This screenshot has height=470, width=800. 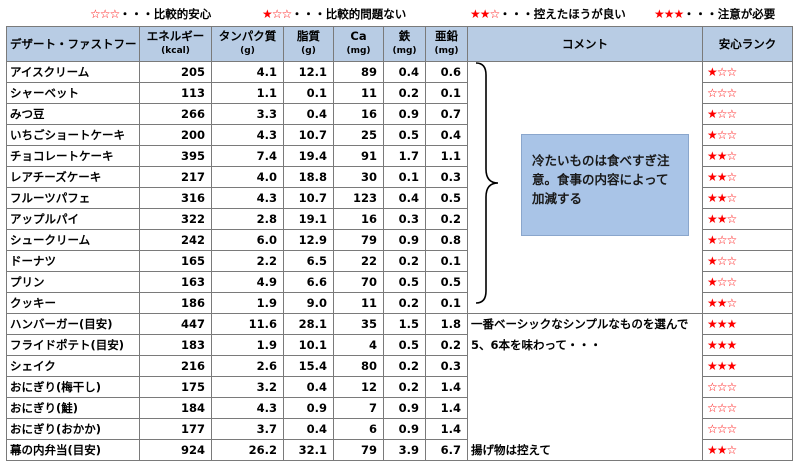 I want to click on row-name: シェイク, so click(x=73, y=366).